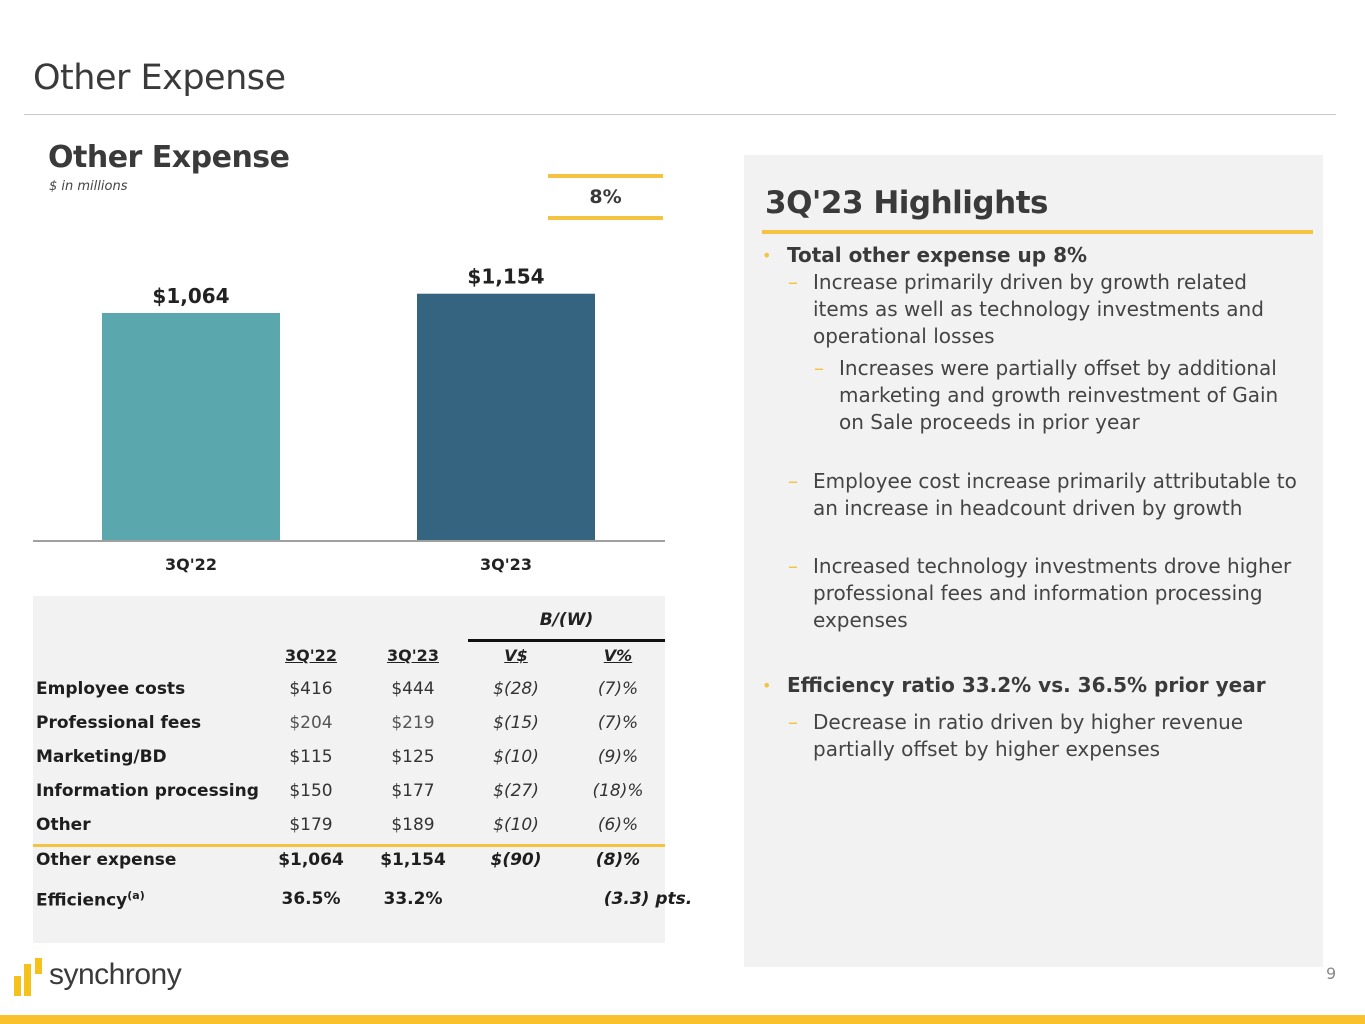  What do you see at coordinates (937, 255) in the screenshot?
I see `highlight-text: Total other expense up 8%` at bounding box center [937, 255].